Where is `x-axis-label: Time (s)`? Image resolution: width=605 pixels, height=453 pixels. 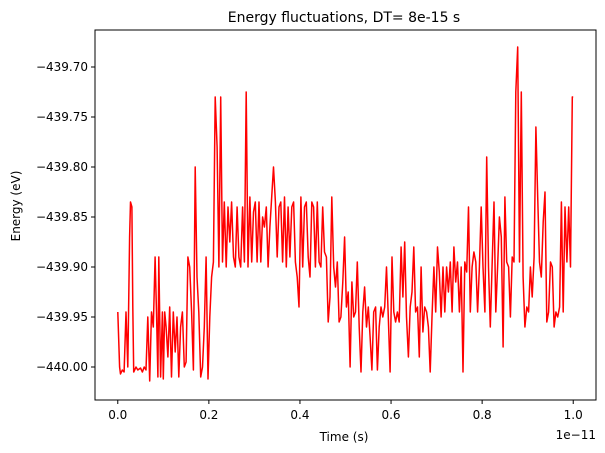 x-axis-label: Time (s) is located at coordinates (344, 437).